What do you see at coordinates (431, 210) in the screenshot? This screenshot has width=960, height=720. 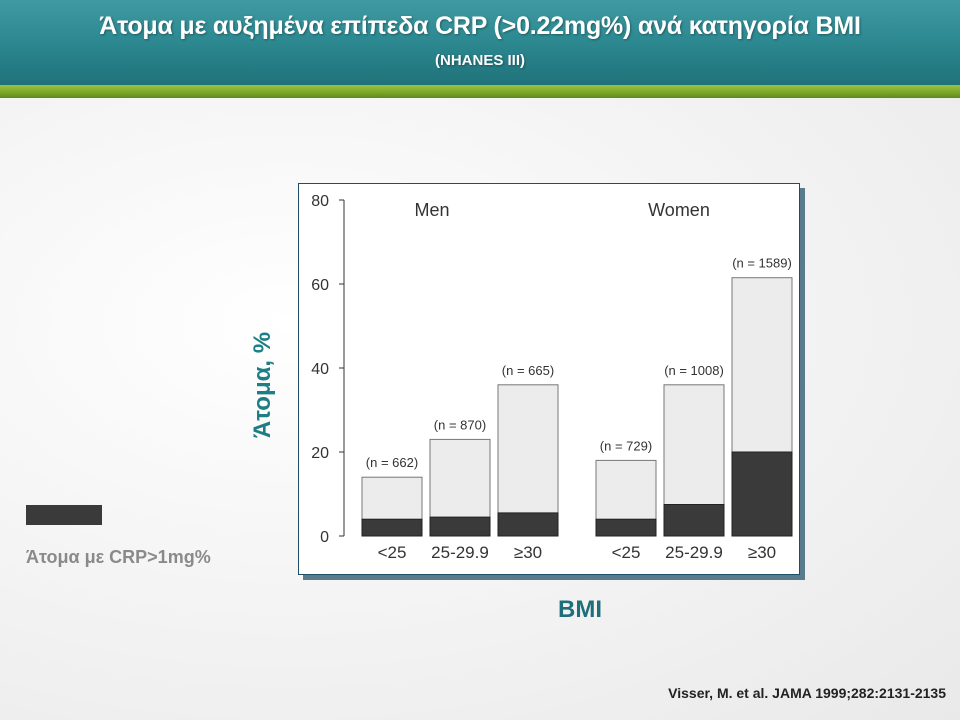 I see `group-label: Men` at bounding box center [431, 210].